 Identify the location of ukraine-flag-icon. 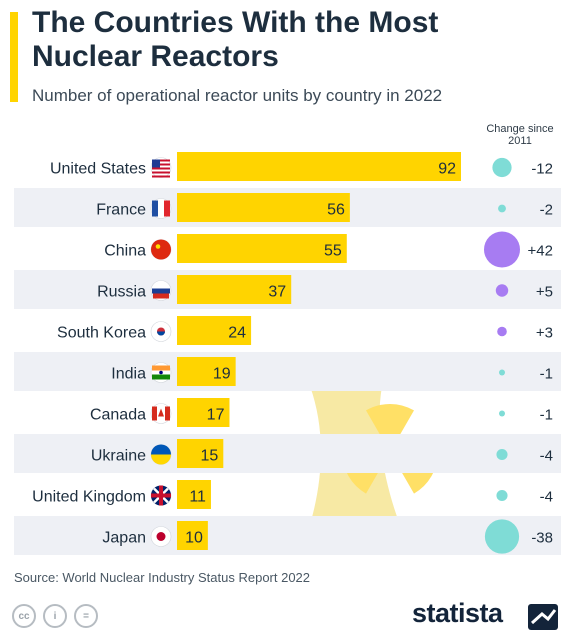
(161, 454).